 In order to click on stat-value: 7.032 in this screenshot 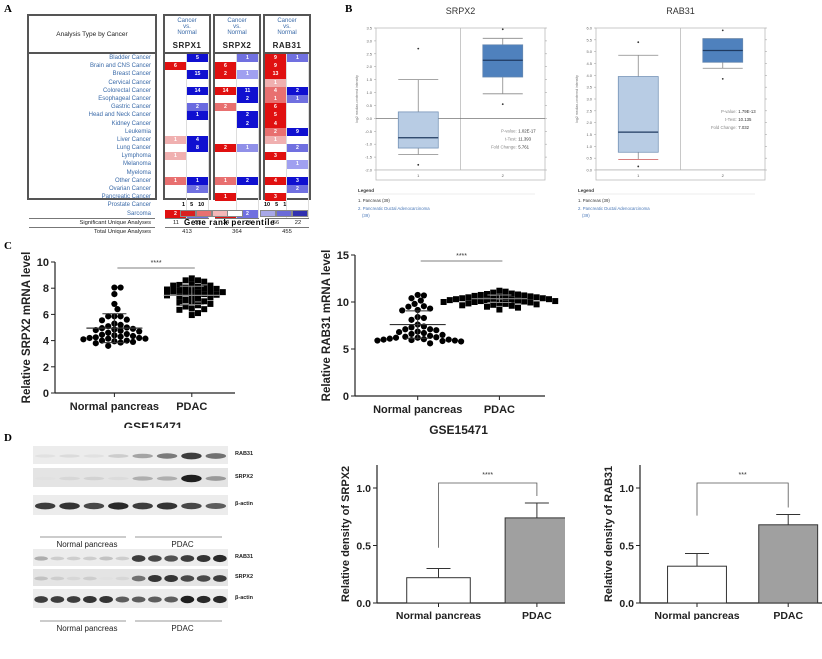, I will do `click(743, 127)`.